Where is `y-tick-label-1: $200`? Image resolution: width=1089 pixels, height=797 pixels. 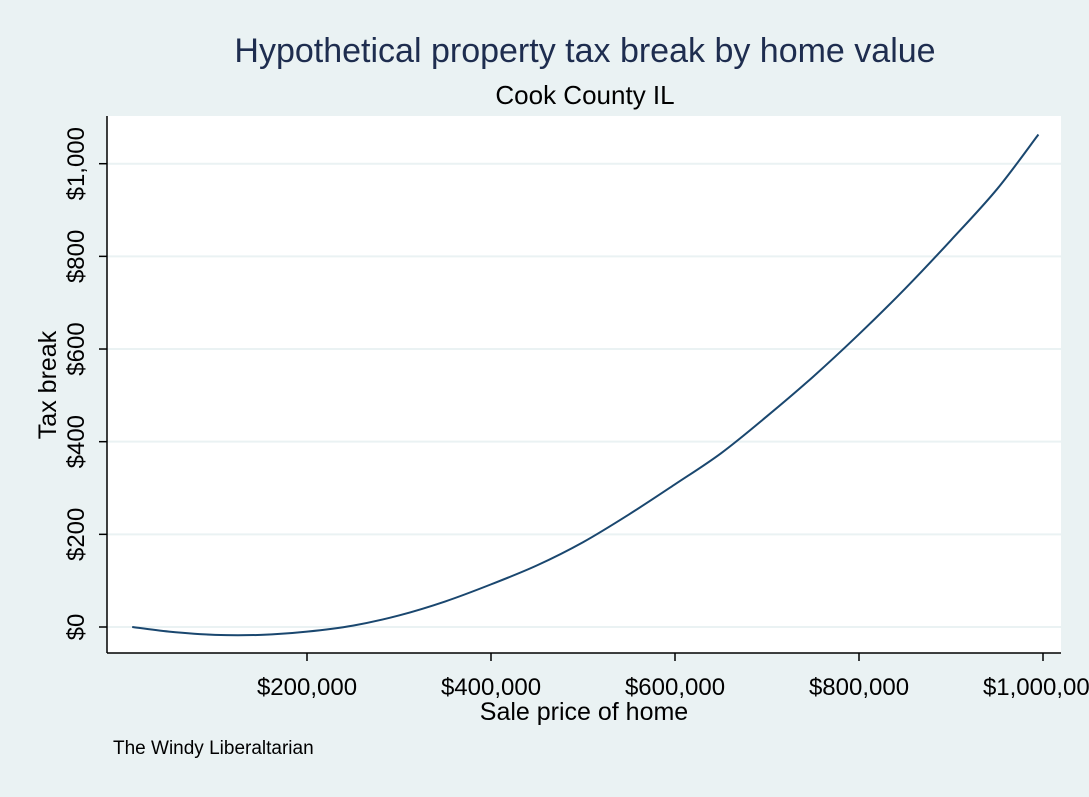 y-tick-label-1: $200 is located at coordinates (76, 534).